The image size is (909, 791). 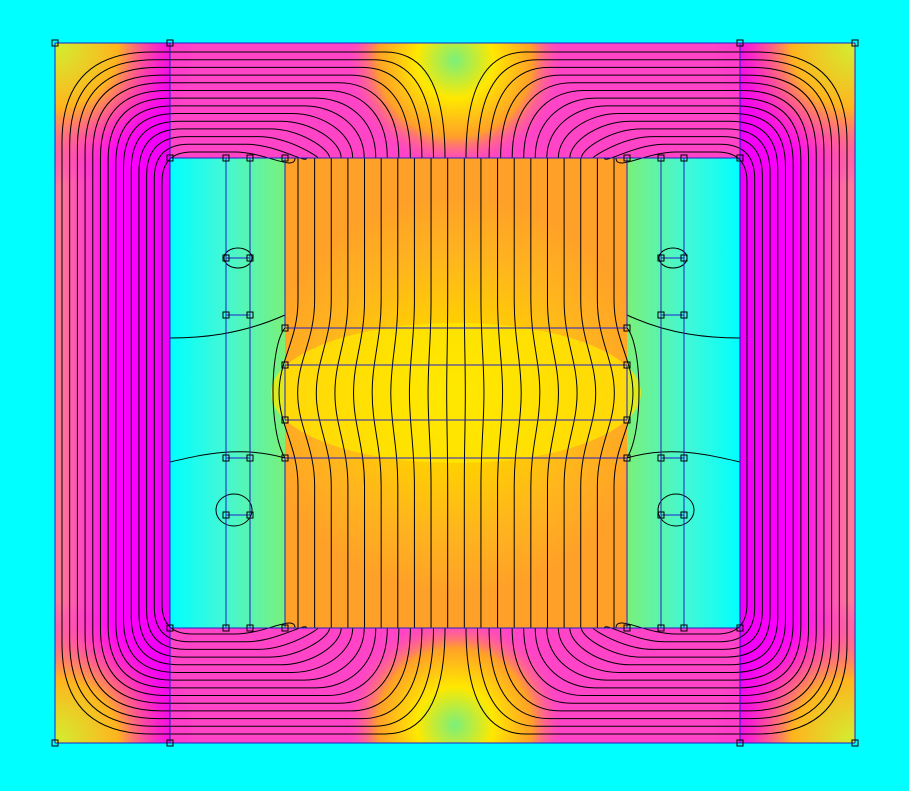 What do you see at coordinates (455, 100) in the screenshot?
I see `top-yoke-glow` at bounding box center [455, 100].